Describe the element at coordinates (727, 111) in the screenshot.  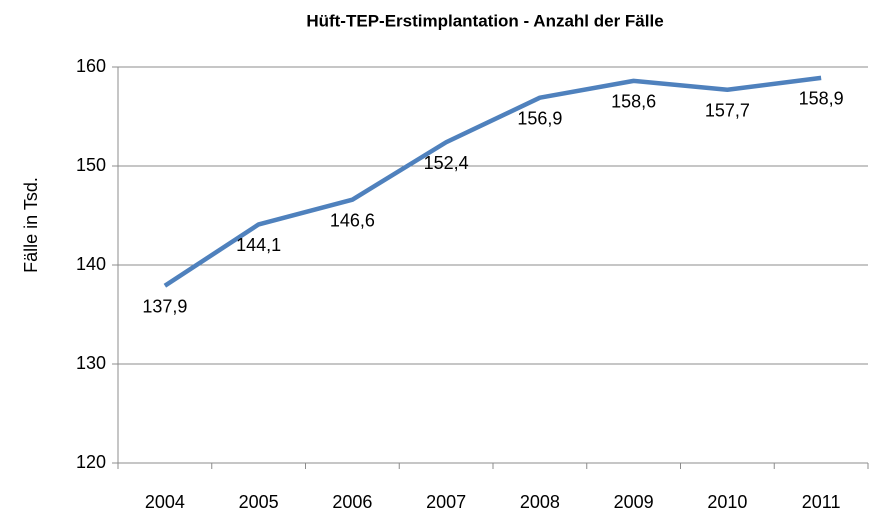
I see `data-label: 157,7` at that location.